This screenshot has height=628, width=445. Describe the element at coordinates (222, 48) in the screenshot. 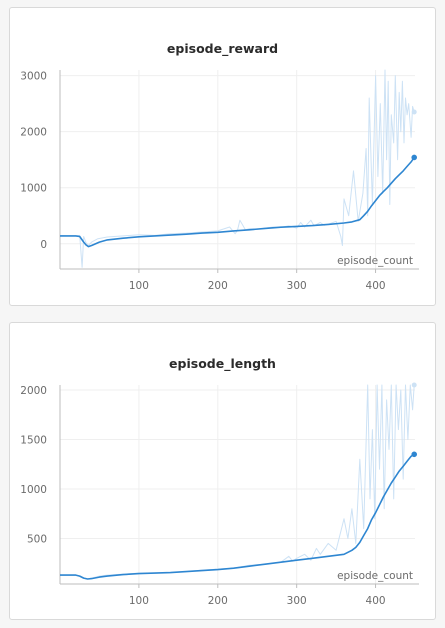

I see `chart-title: episode_reward` at that location.